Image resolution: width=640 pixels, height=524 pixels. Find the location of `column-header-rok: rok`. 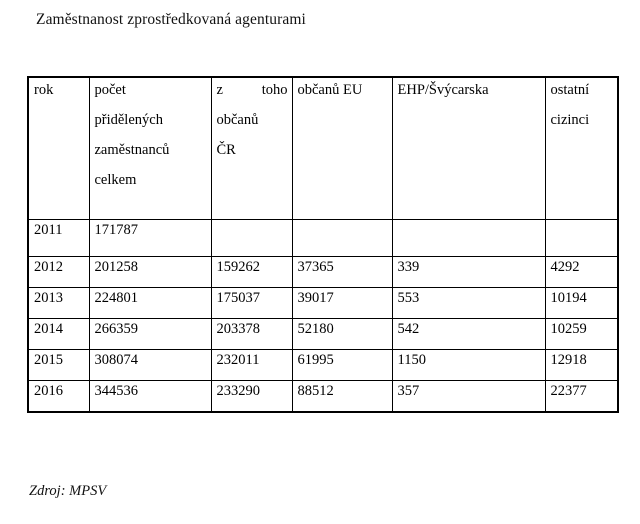

column-header-rok: rok is located at coordinates (58, 148).